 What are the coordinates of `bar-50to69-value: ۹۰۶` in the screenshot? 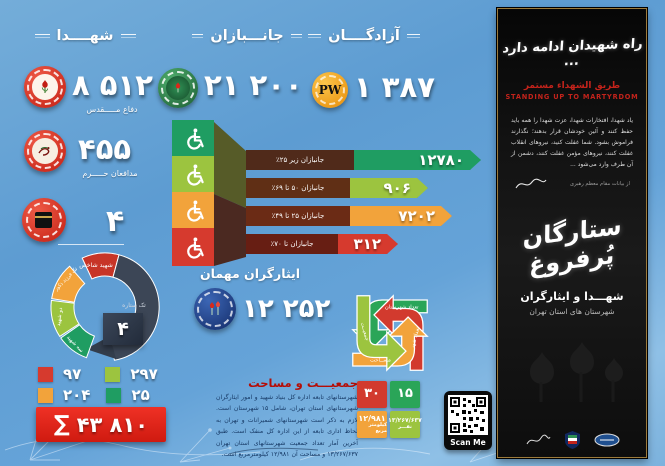 It's located at (397, 188).